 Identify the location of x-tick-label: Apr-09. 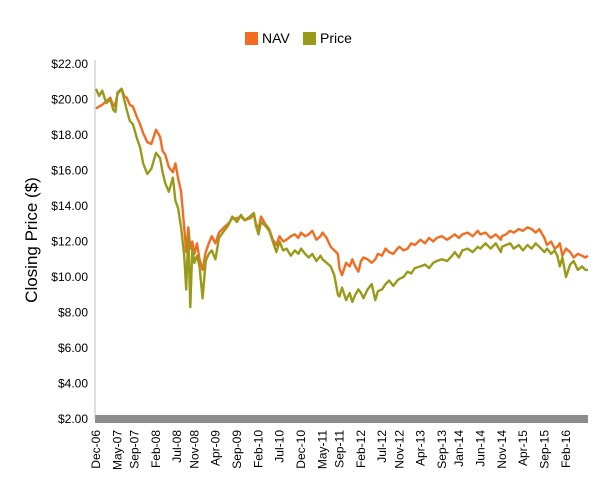
(215, 448).